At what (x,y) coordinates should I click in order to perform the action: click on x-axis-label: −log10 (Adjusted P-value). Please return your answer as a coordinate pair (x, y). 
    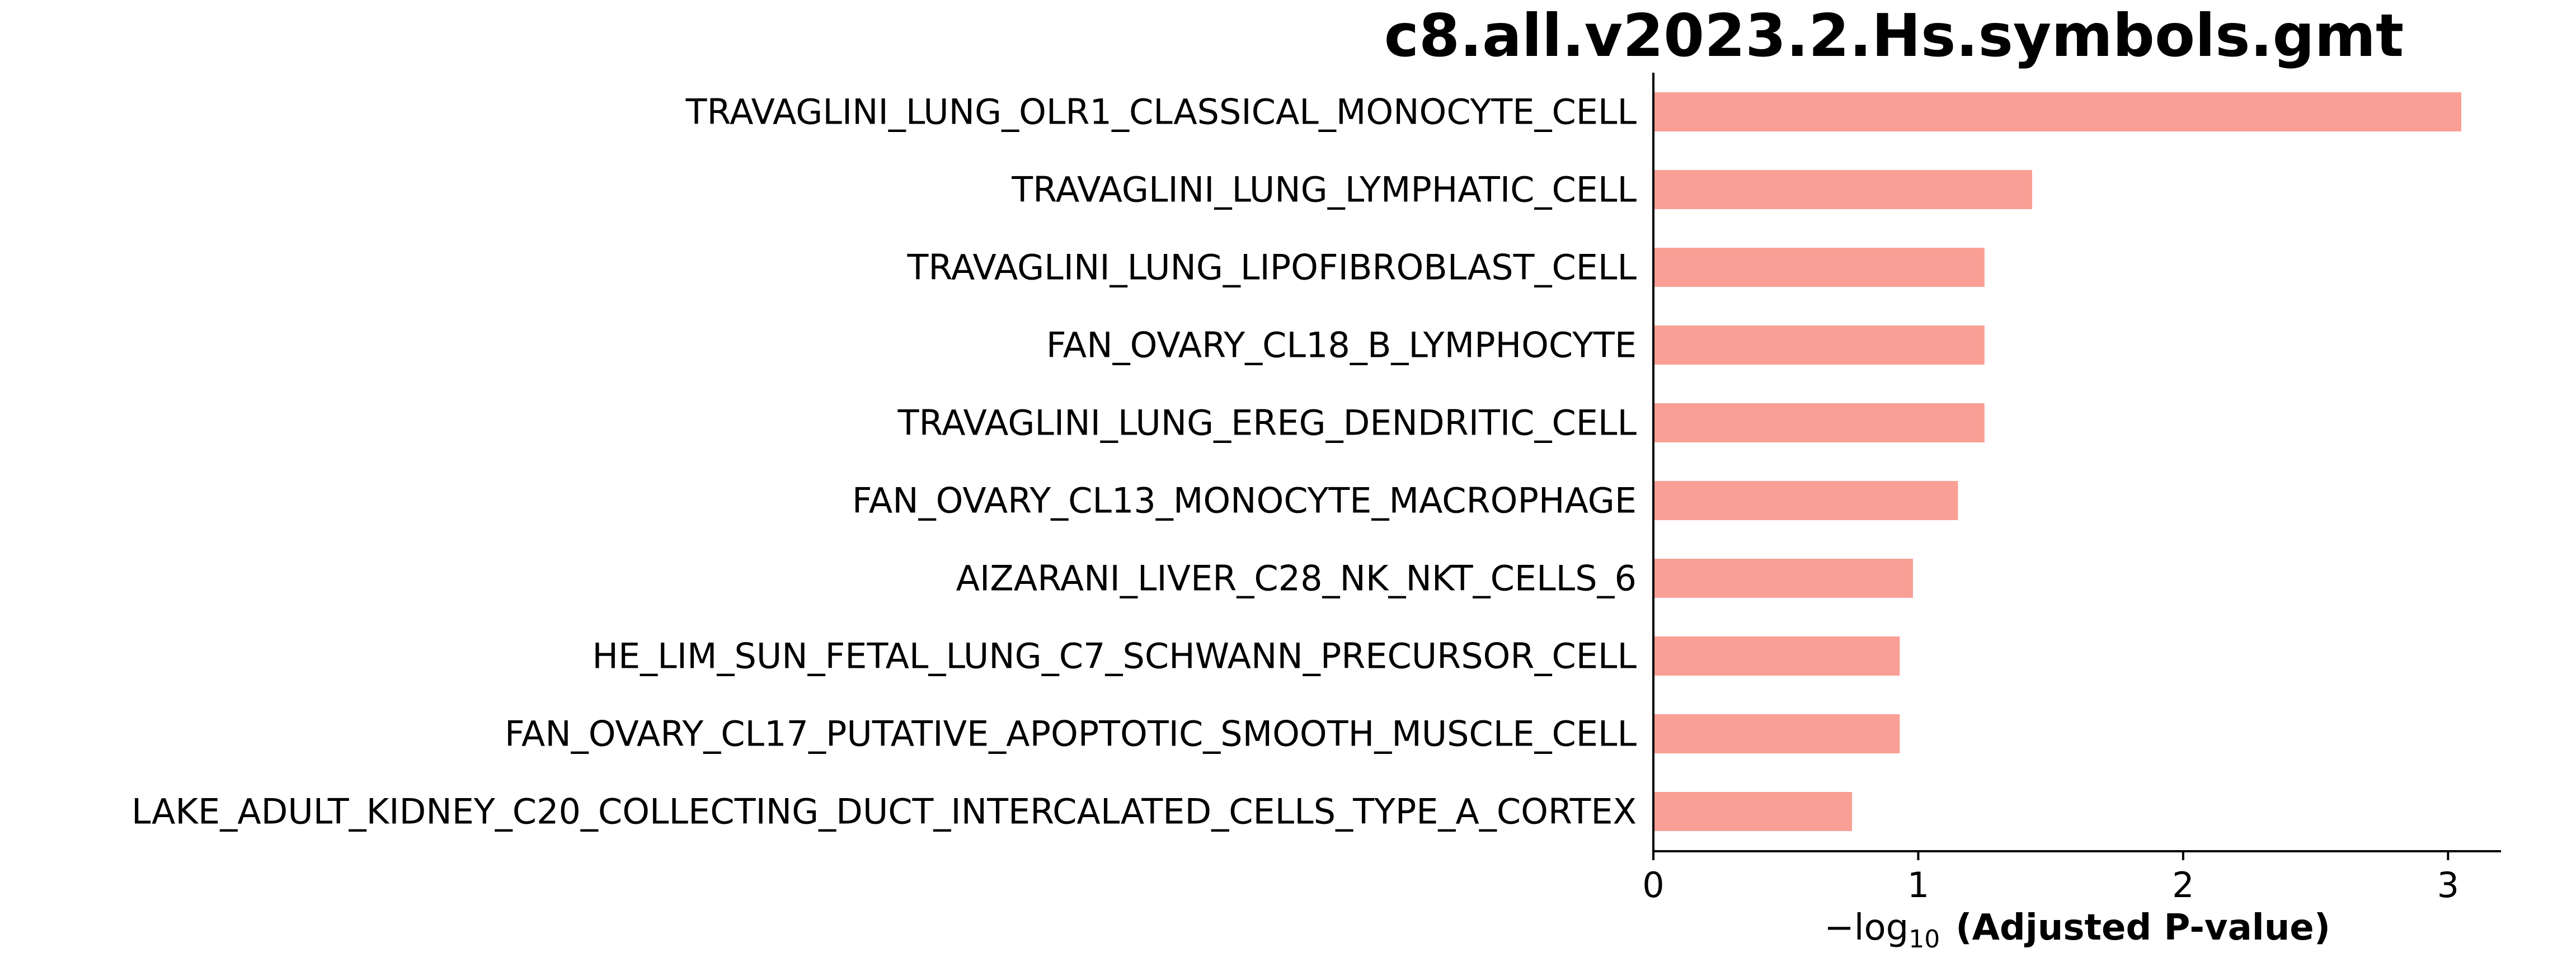
    Looking at the image, I should click on (2077, 930).